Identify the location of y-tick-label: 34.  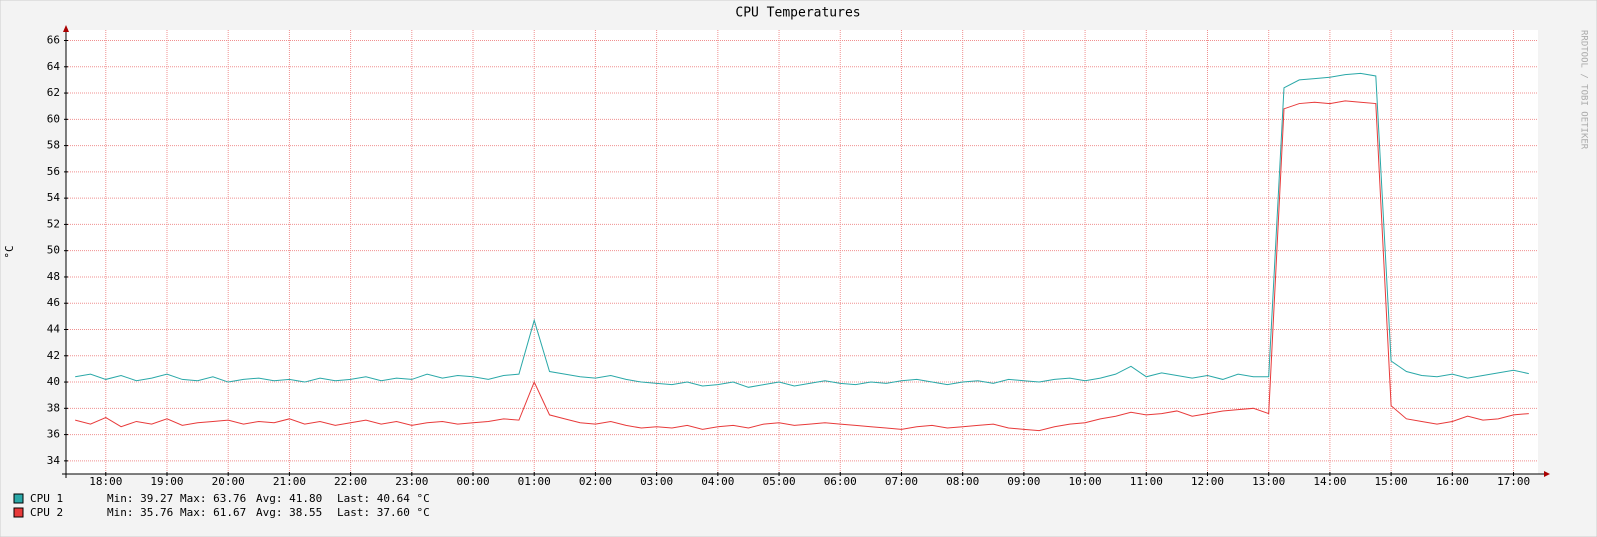
(54, 460).